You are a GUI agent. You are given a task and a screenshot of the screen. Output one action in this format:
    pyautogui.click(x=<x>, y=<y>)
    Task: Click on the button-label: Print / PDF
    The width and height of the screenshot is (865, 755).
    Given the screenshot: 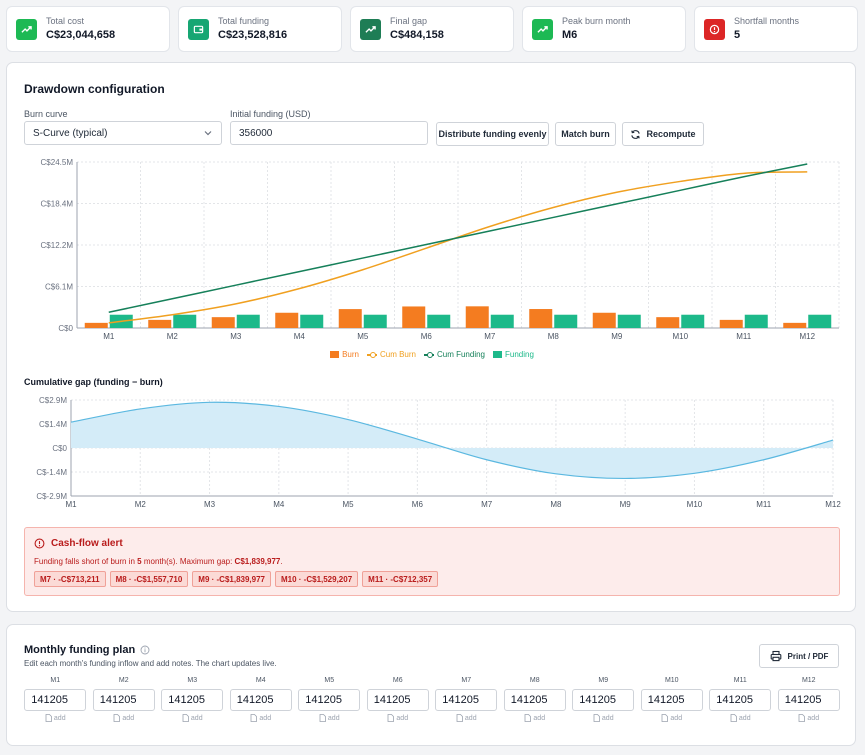 What is the action you would take?
    pyautogui.click(x=808, y=656)
    